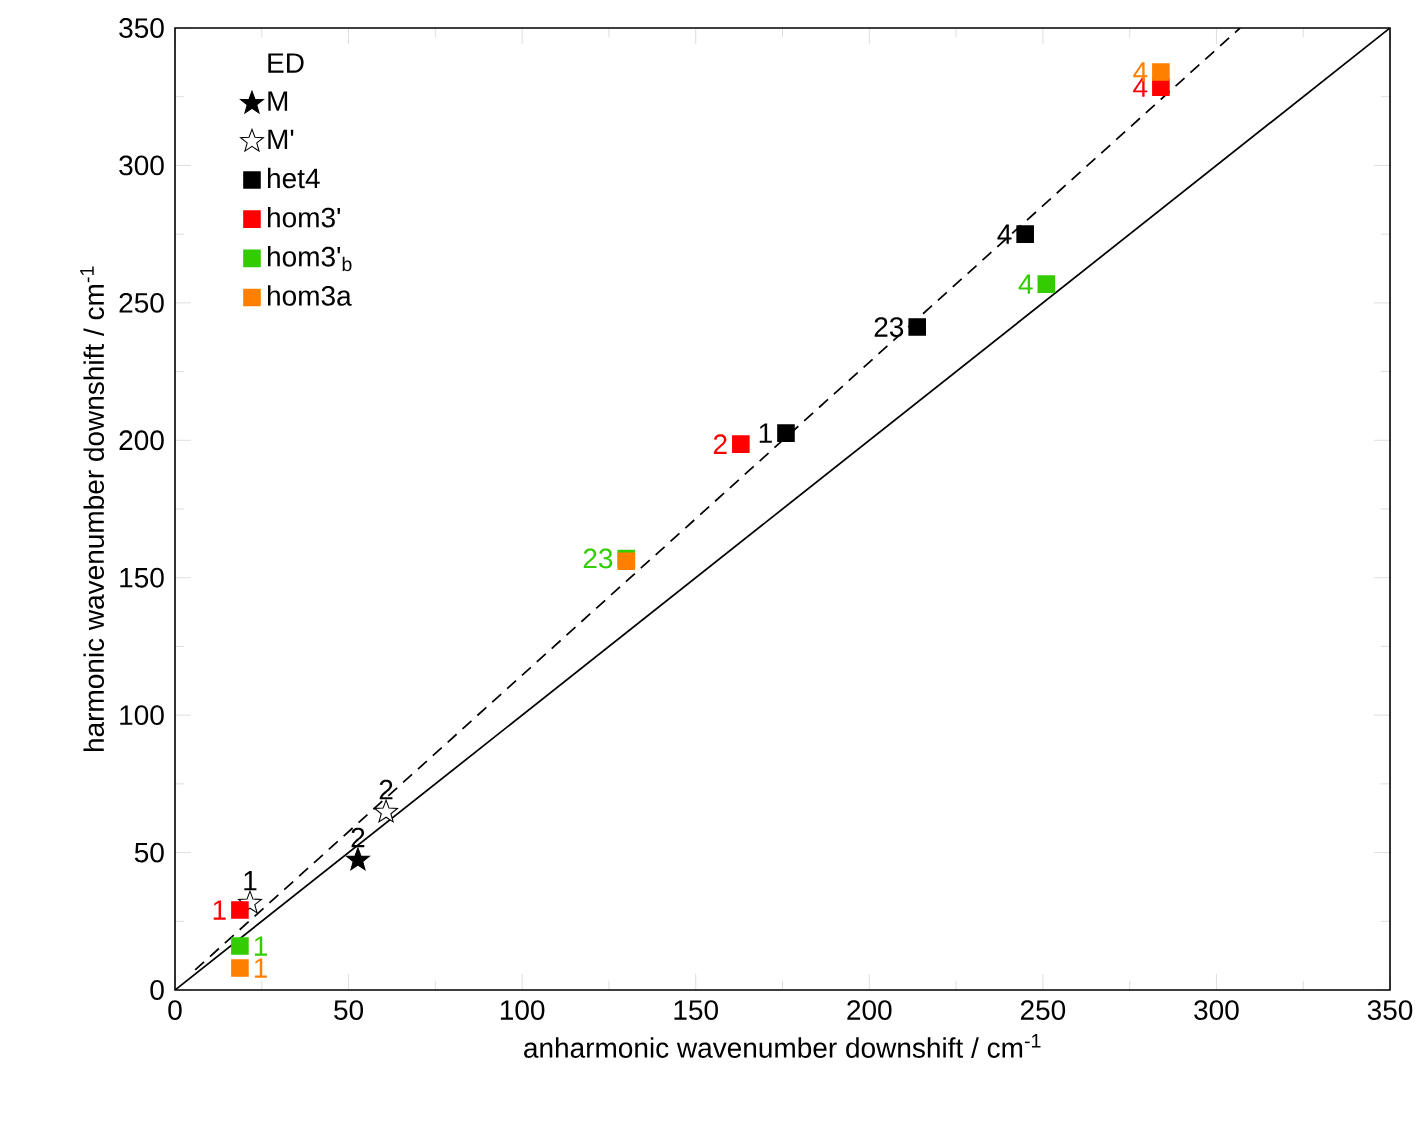  I want to click on x-tick-label: 50, so click(349, 1010).